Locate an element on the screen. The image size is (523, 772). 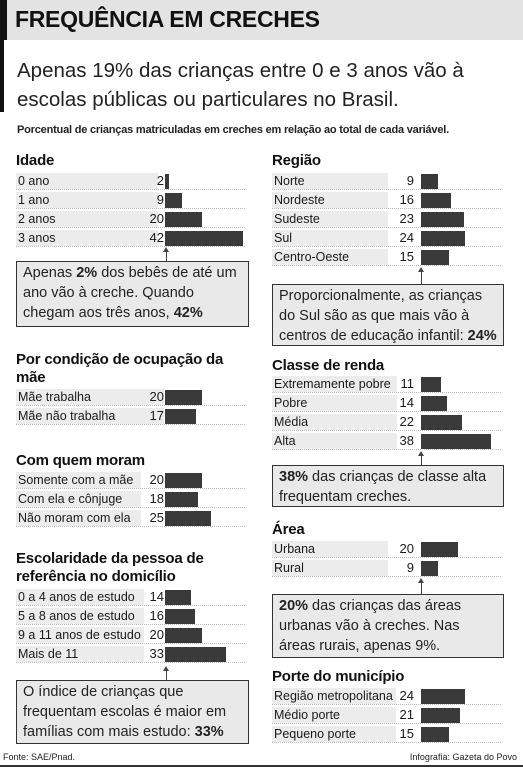
value-label: 24 is located at coordinates (406, 237).